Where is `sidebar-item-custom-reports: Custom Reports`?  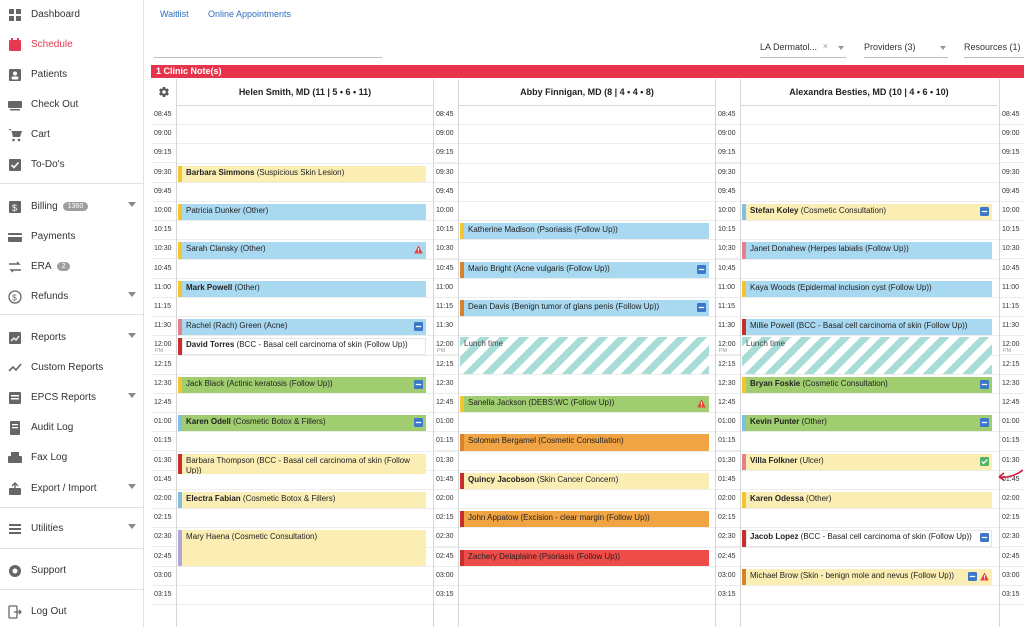
sidebar-item-custom-reports: Custom Reports is located at coordinates (72, 367).